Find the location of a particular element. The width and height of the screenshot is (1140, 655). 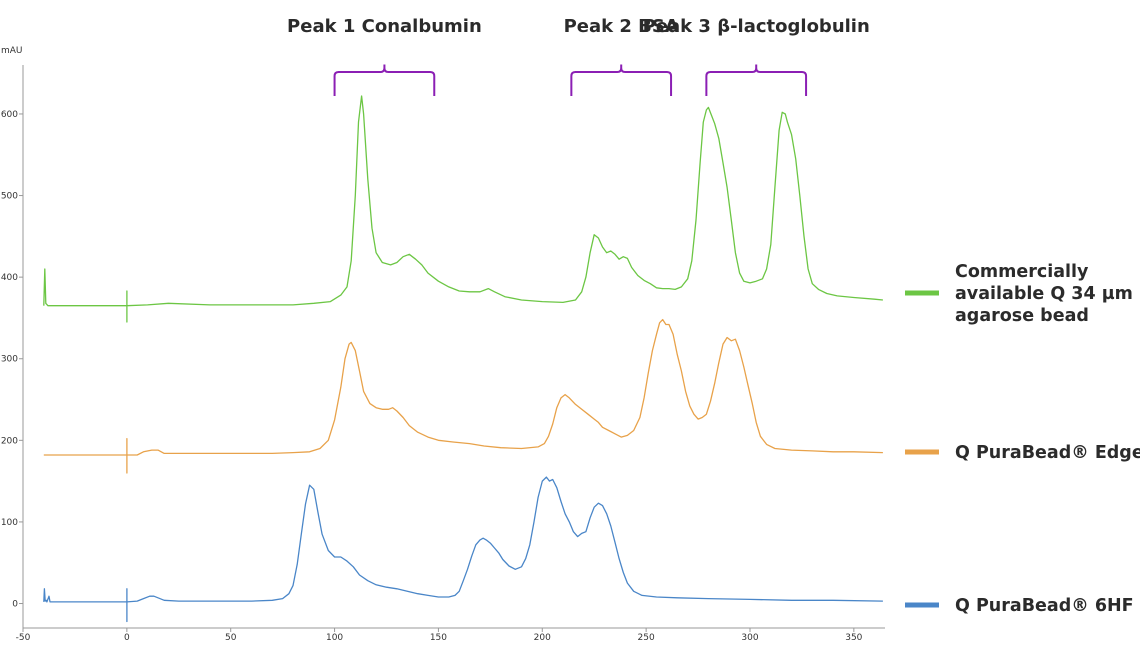

legend-label-2: Q PuraBead® Edge is located at coordinates (1047, 453).